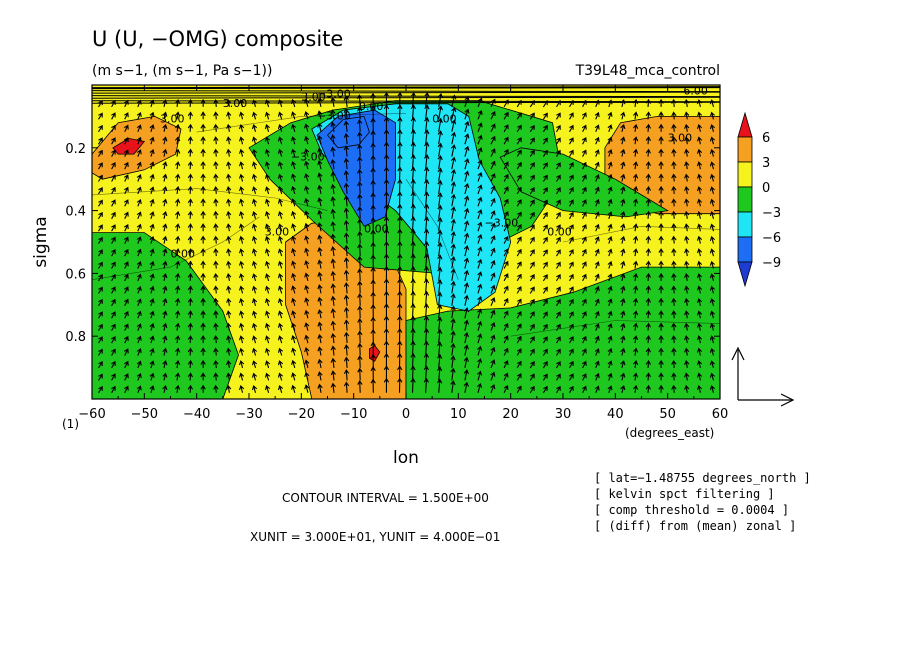  What do you see at coordinates (308, 156) in the screenshot?
I see `contour-label: −3.00` at bounding box center [308, 156].